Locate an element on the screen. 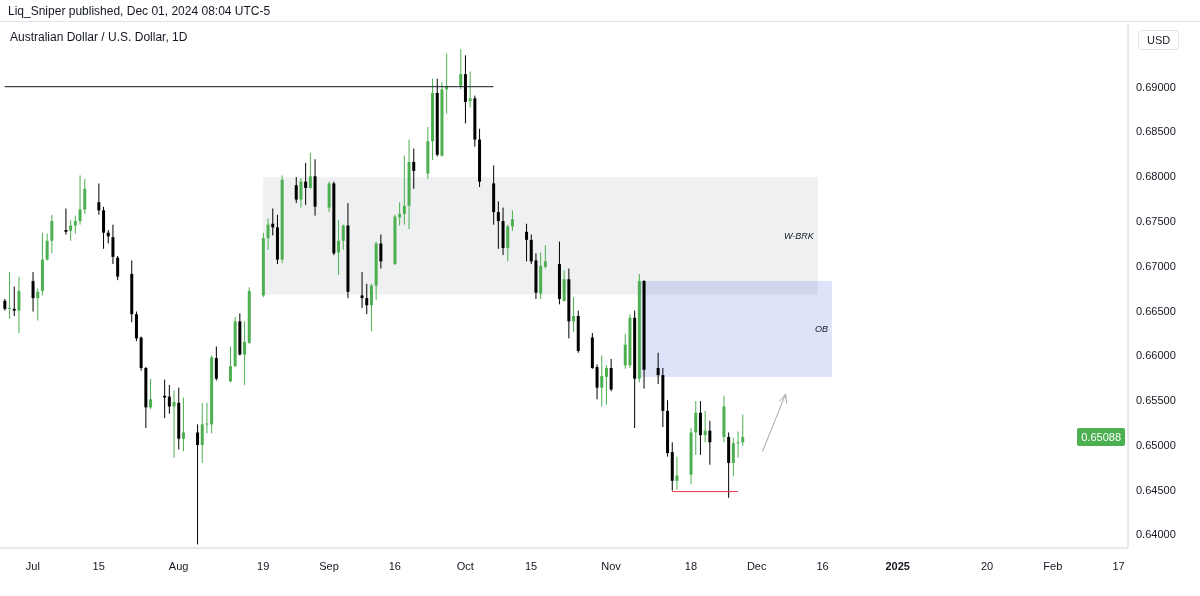  y-tick-label: 0.67000 is located at coordinates (1156, 265).